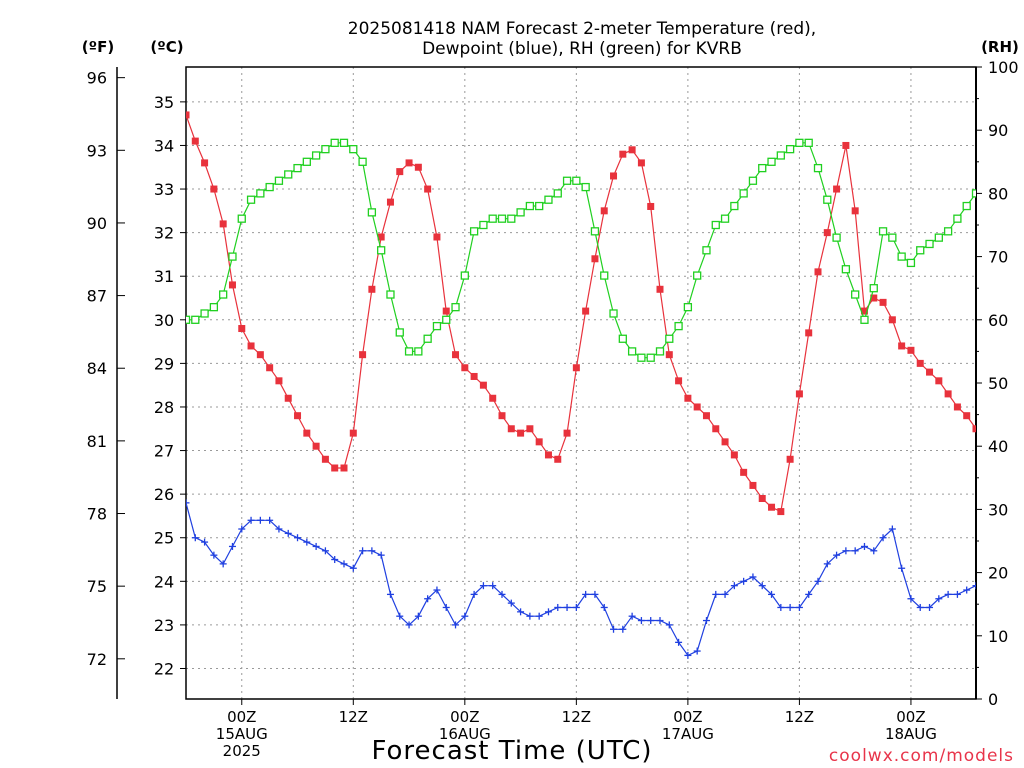  What do you see at coordinates (910, 717) in the screenshot?
I see `time-tick-label: 00Z` at bounding box center [910, 717].